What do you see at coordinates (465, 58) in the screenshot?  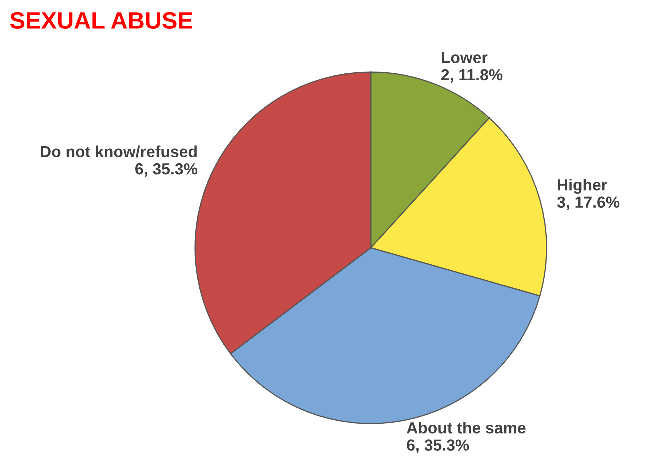 I see `slice-label: Lower` at bounding box center [465, 58].